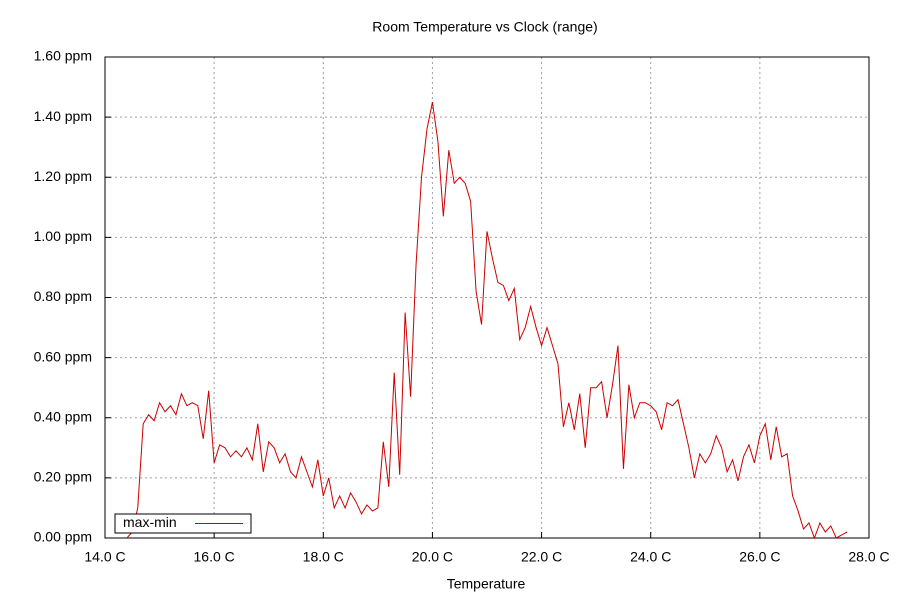 This screenshot has height=600, width=900. What do you see at coordinates (759, 557) in the screenshot?
I see `x-tick-label: 26.0 C` at bounding box center [759, 557].